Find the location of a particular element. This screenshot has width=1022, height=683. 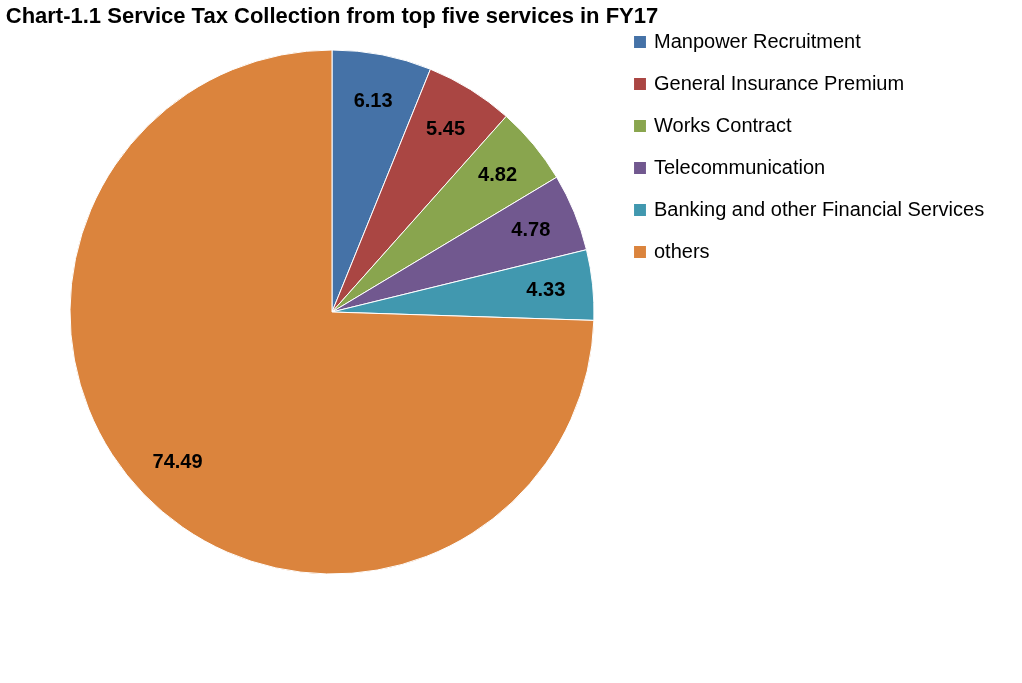

data-label: 4.33 is located at coordinates (546, 288).